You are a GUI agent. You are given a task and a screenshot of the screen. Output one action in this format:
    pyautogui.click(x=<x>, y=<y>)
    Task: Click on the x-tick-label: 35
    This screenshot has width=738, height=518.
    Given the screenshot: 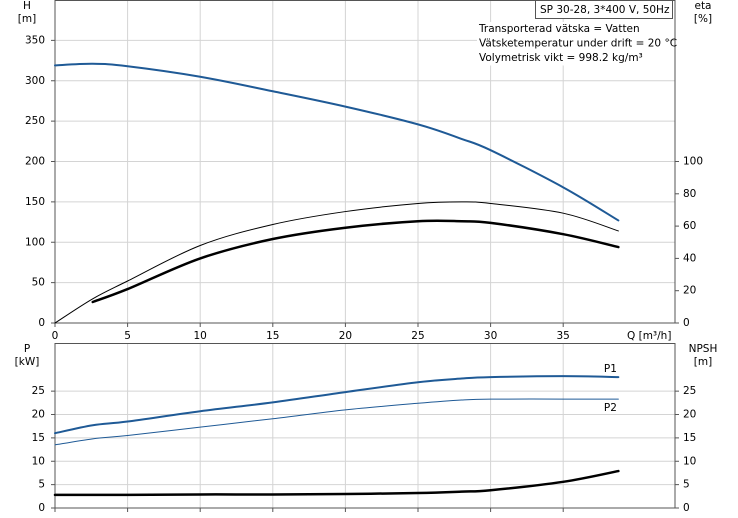 What is the action you would take?
    pyautogui.click(x=563, y=336)
    